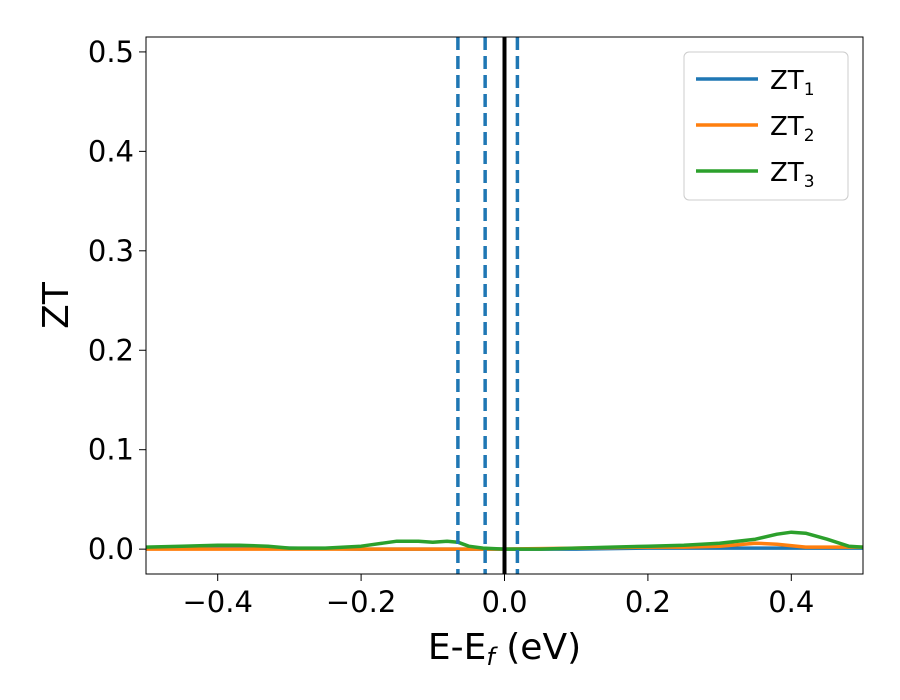 The image size is (900, 700). I want to click on x-tick-label: 0.0, so click(504, 602).